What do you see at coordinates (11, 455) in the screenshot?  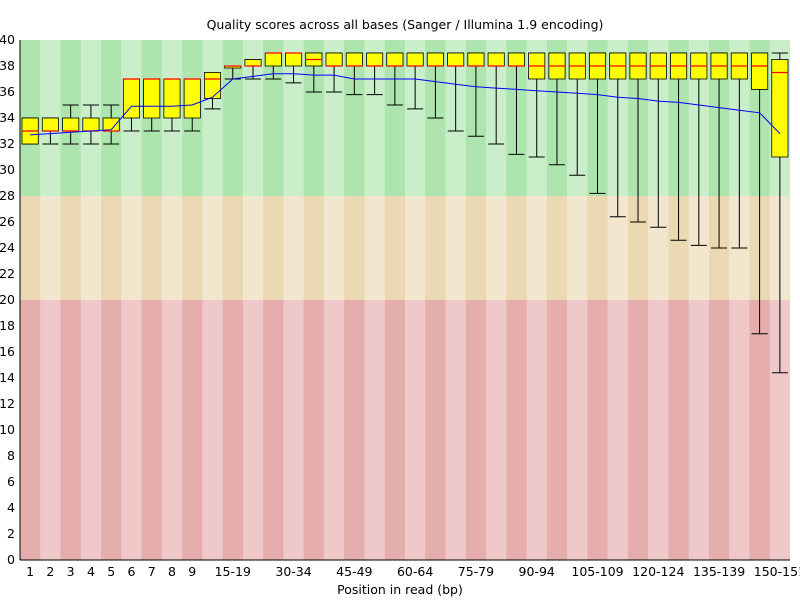 I see `y-tick-label: 8` at bounding box center [11, 455].